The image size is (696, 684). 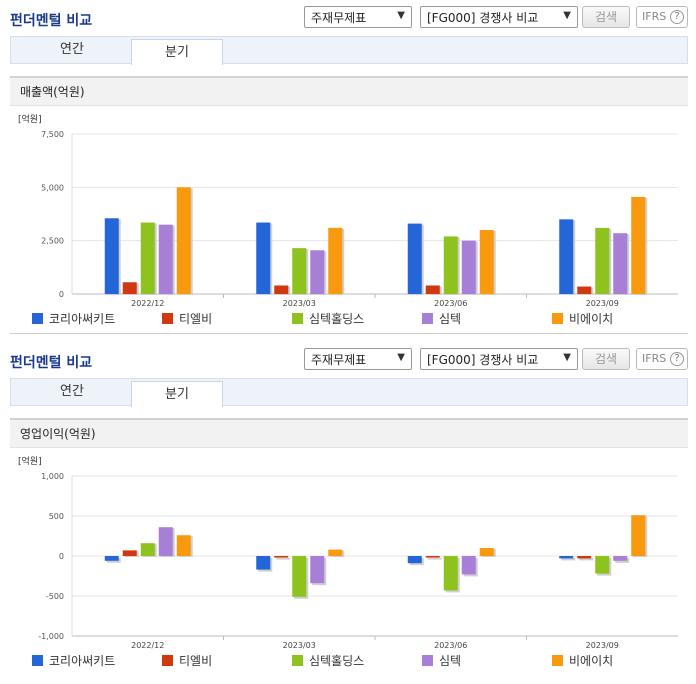 What do you see at coordinates (677, 17) in the screenshot?
I see `help-icon: ?` at bounding box center [677, 17].